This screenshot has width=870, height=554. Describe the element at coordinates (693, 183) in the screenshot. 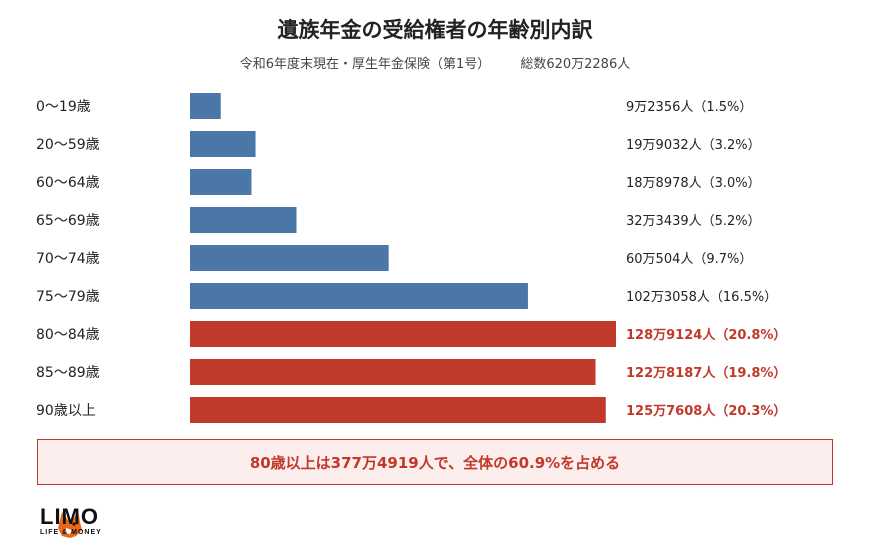

I see `data-label: 18万8978人（3.0%）` at that location.